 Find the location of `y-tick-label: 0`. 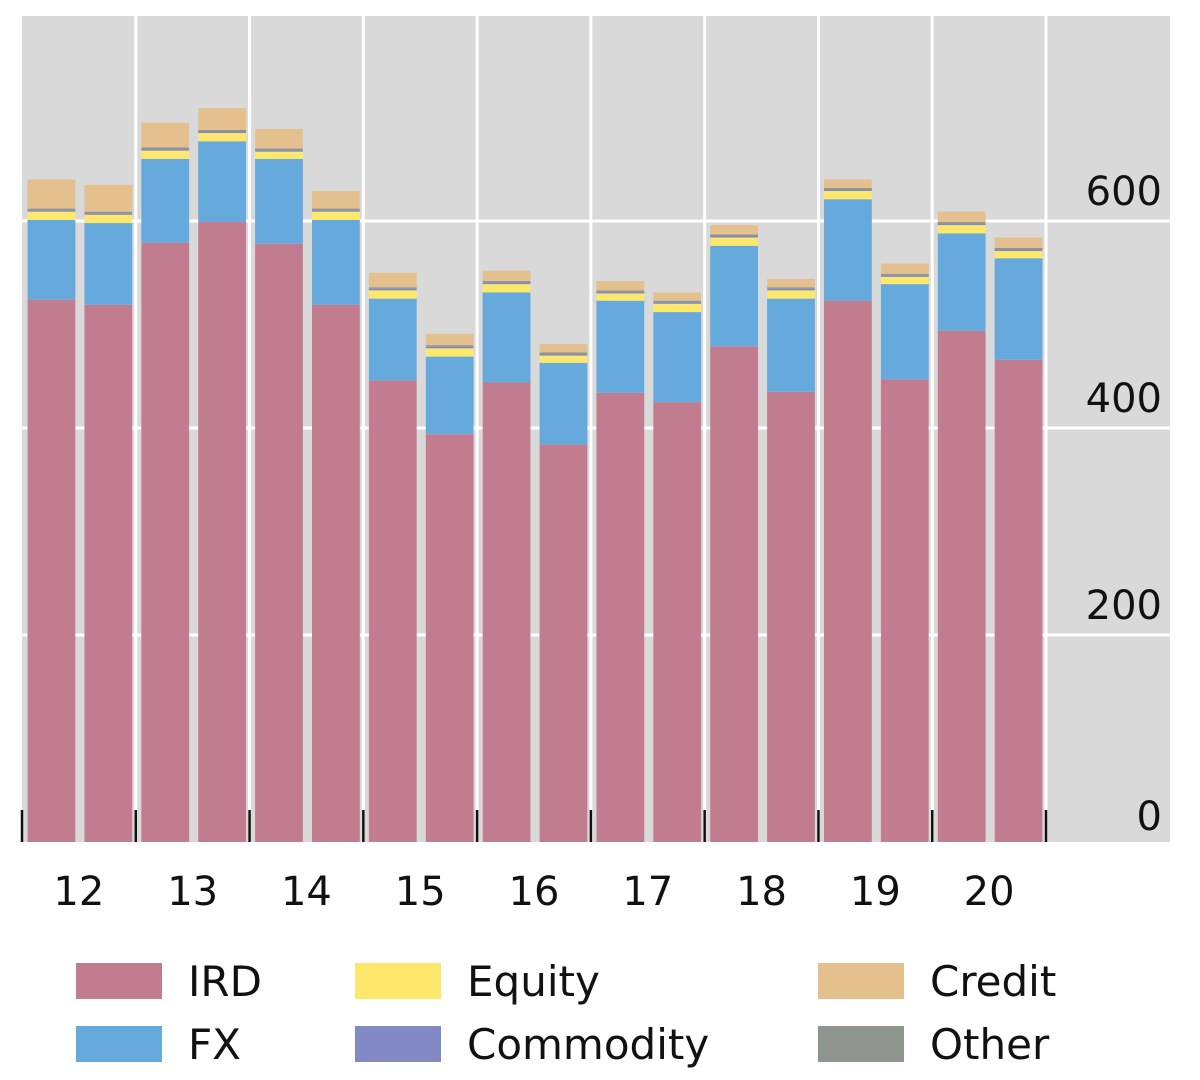

y-tick-label: 0 is located at coordinates (1149, 817).